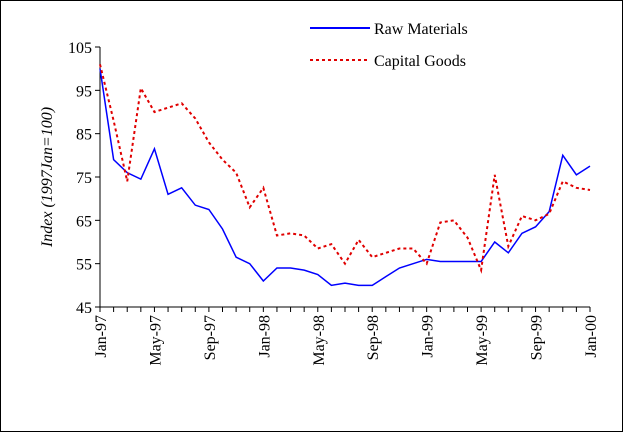  Describe the element at coordinates (210, 337) in the screenshot. I see `x-tick-label: Sep-97` at that location.